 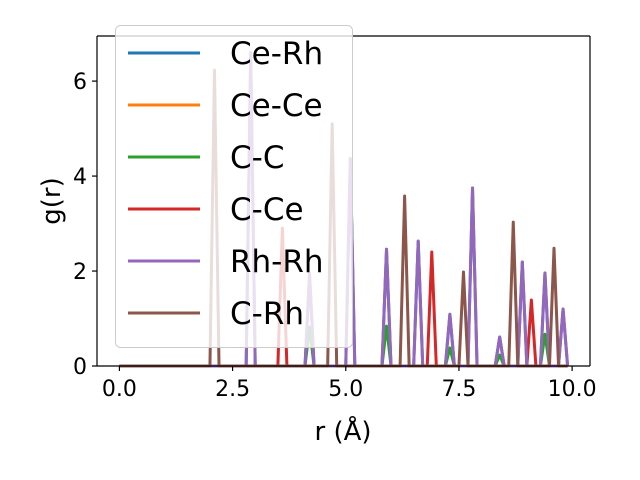 What do you see at coordinates (267, 314) in the screenshot?
I see `legend-label: C-Rh` at bounding box center [267, 314].